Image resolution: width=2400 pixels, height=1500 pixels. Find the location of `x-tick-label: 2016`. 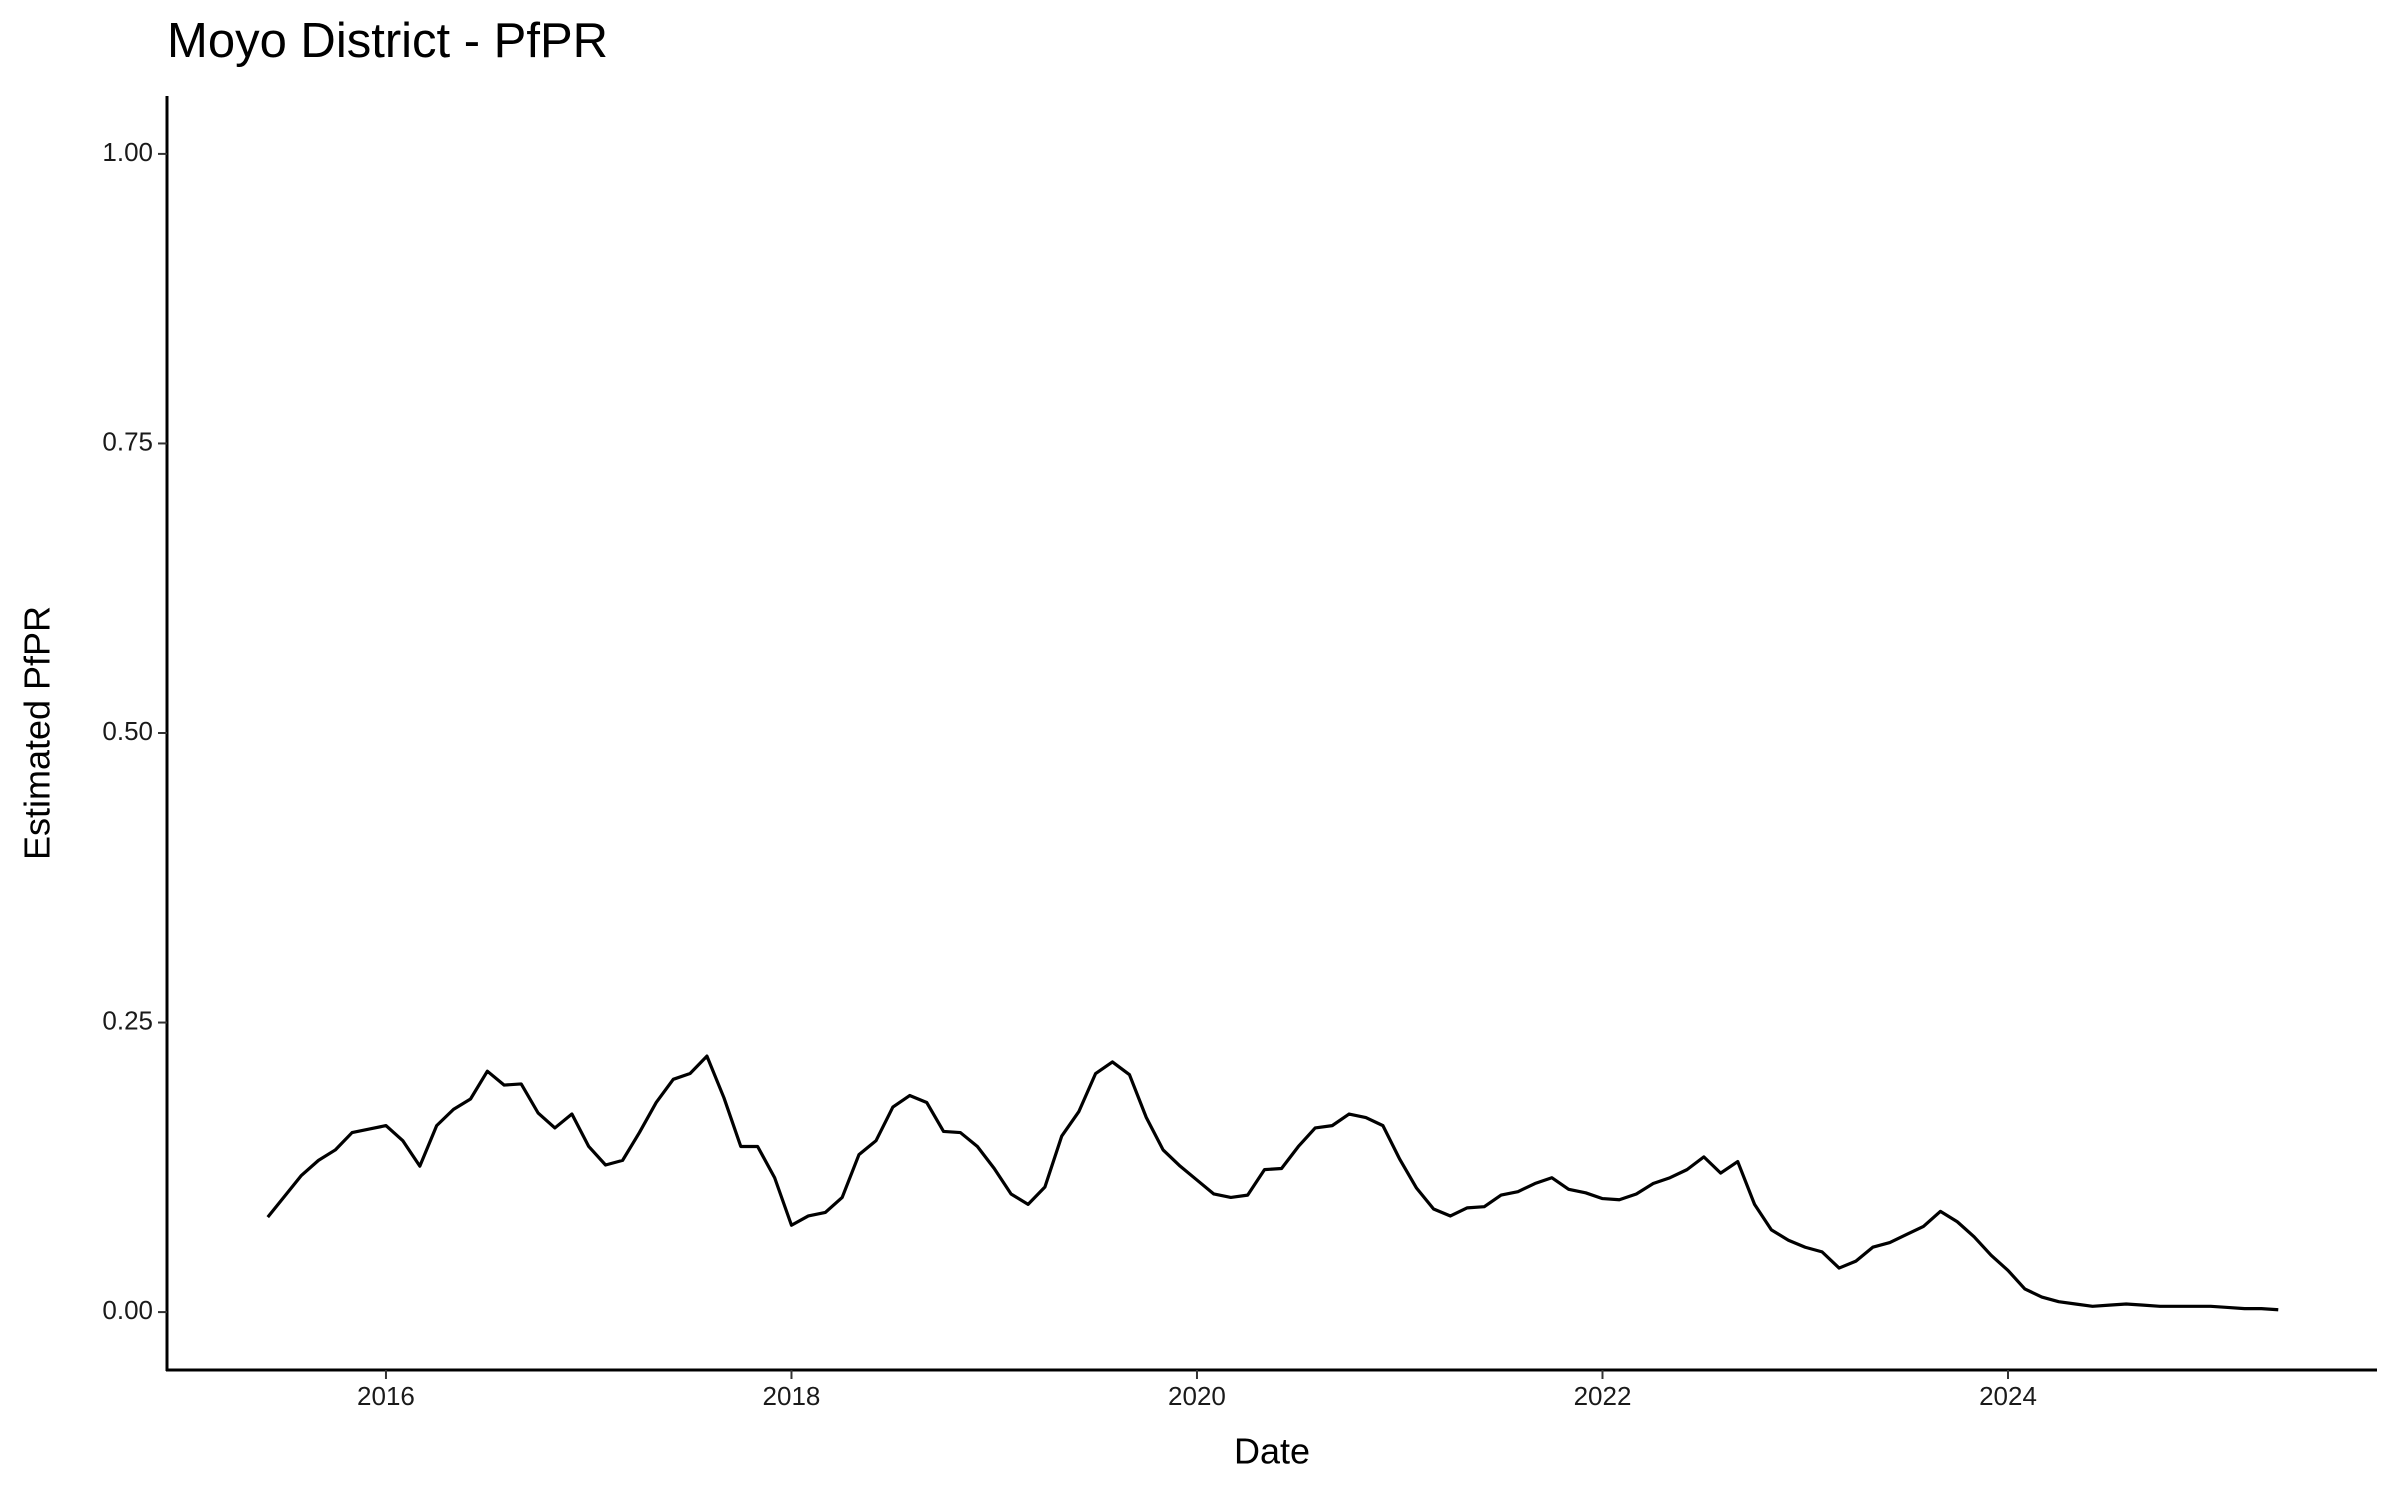

x-tick-label: 2016 is located at coordinates (386, 1396).